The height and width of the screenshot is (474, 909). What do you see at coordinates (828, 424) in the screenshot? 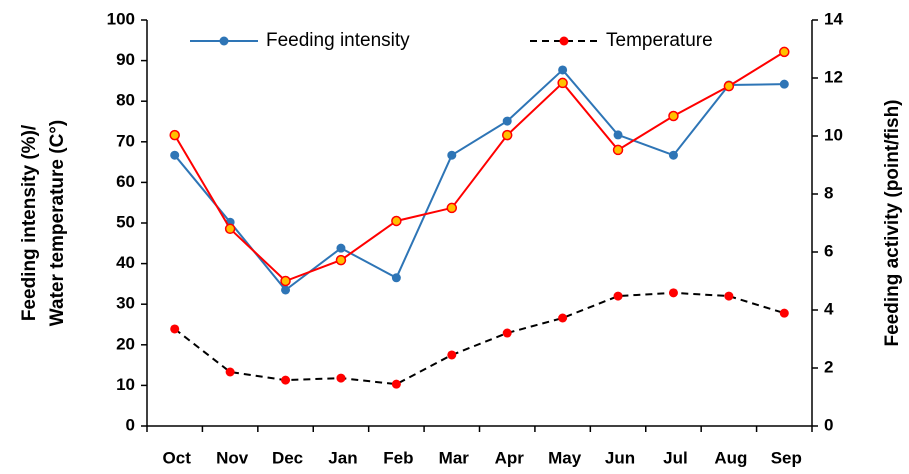
I see `y2-tick-label: 0` at bounding box center [828, 424].